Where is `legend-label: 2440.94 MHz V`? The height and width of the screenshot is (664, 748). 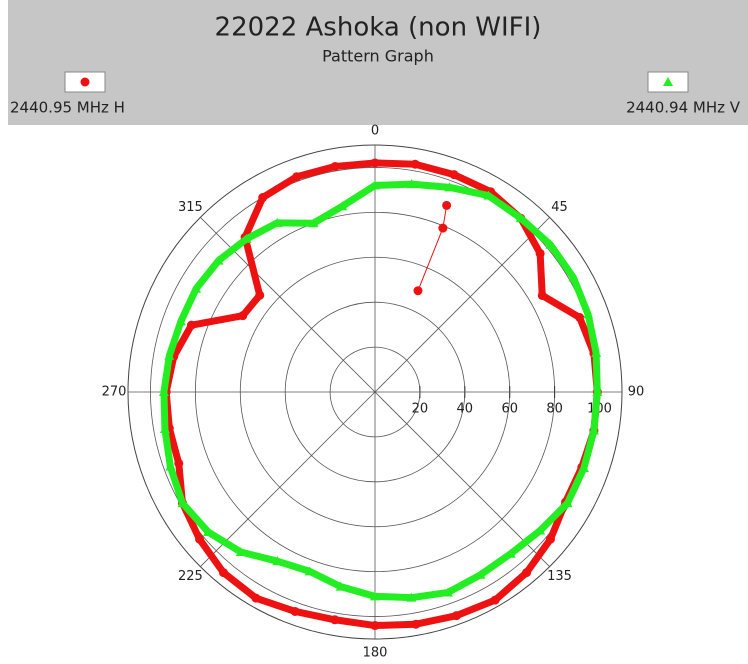
legend-label: 2440.94 MHz V is located at coordinates (683, 108).